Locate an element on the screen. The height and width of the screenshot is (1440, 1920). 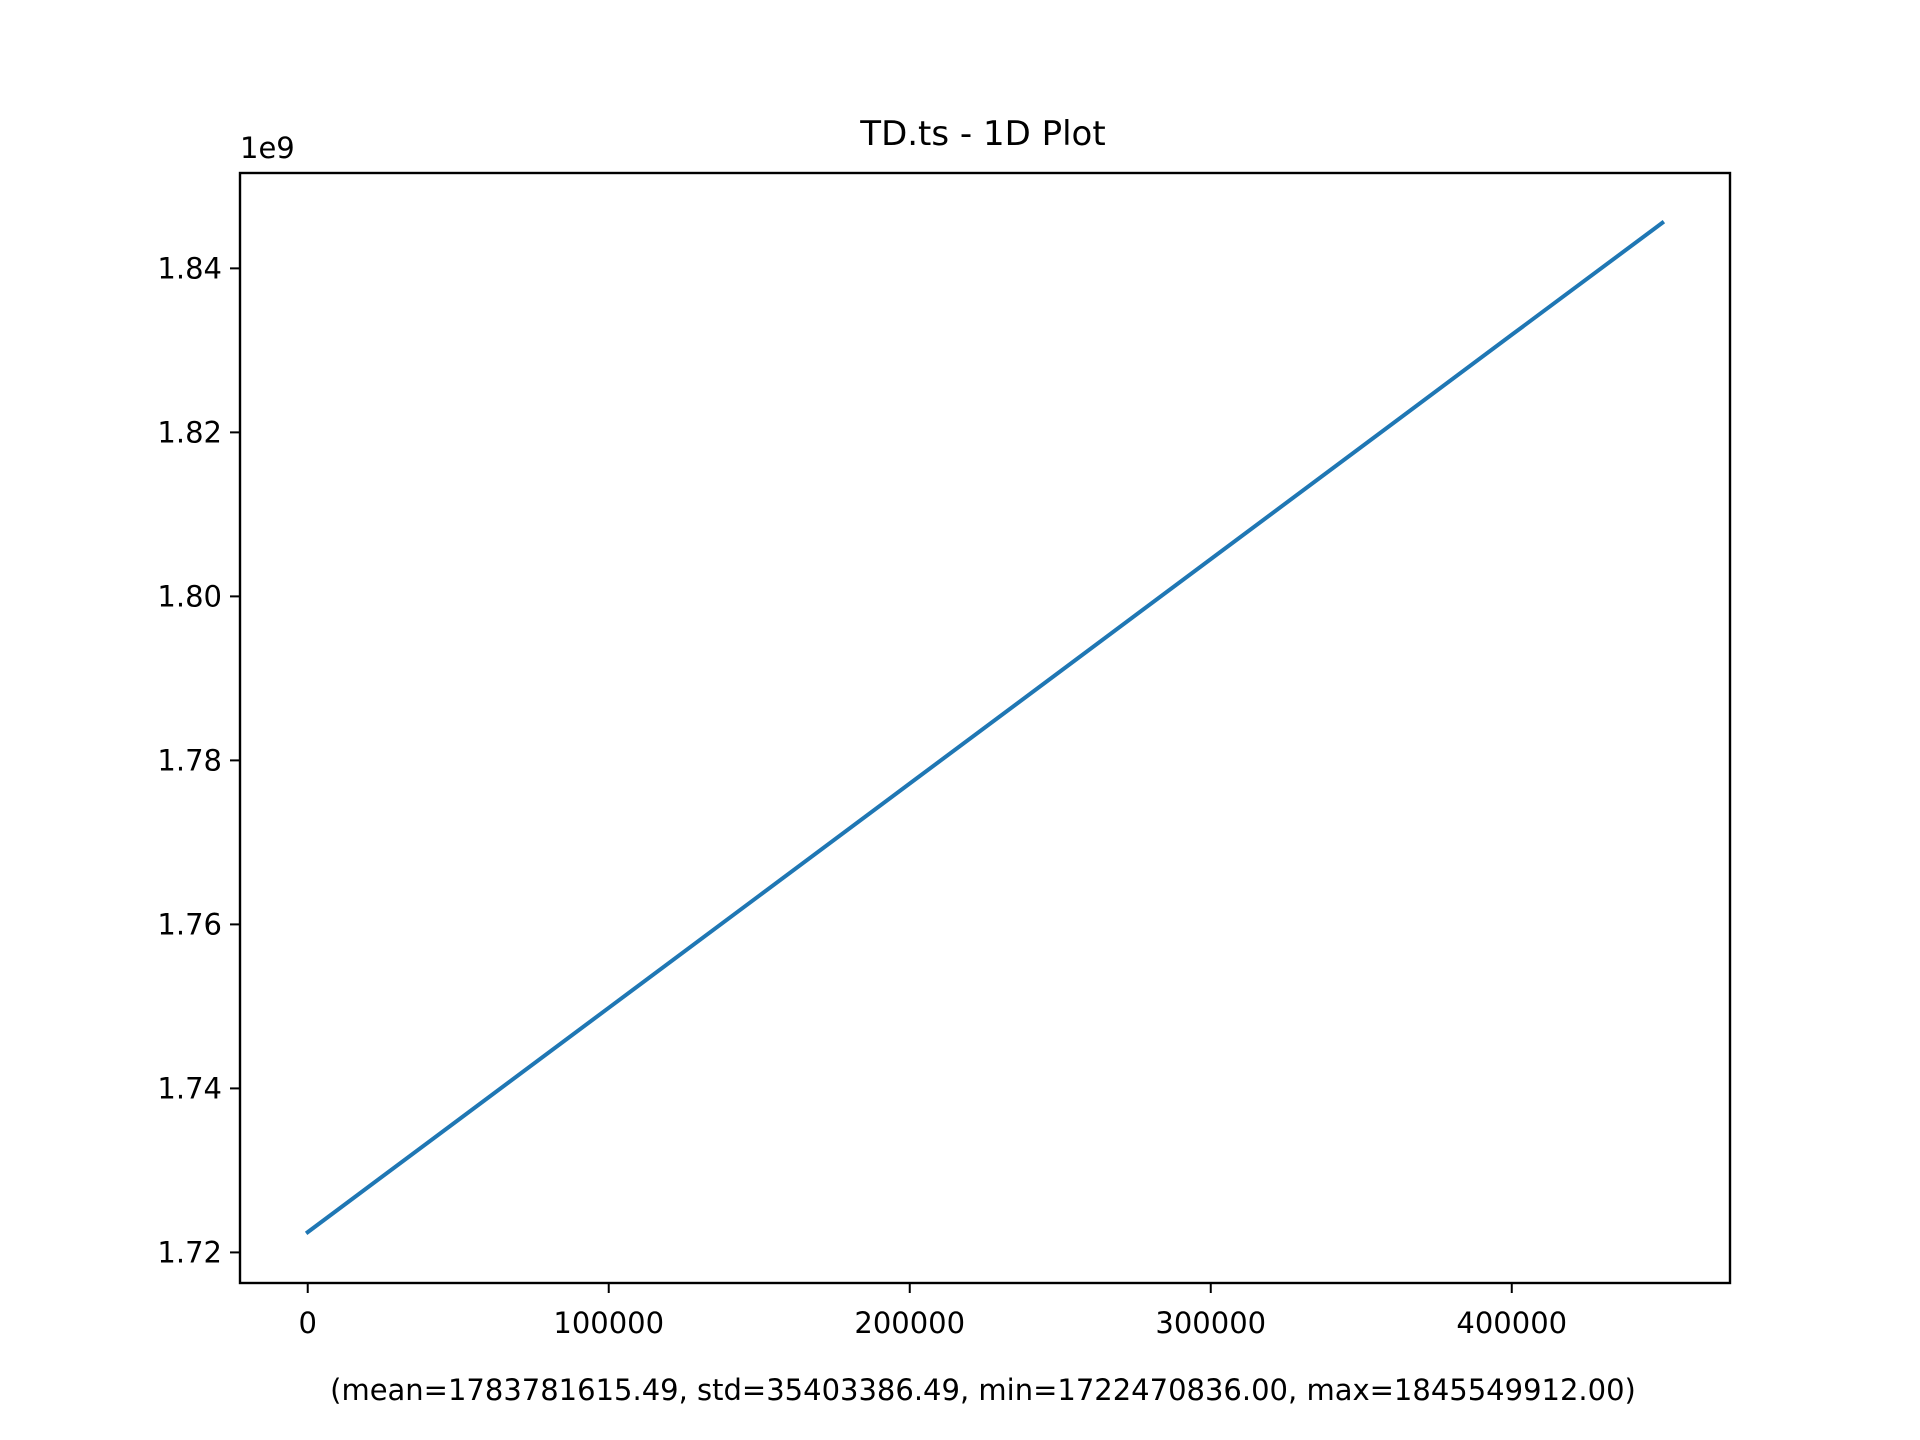
x-tick-label: 0 is located at coordinates (308, 1323).